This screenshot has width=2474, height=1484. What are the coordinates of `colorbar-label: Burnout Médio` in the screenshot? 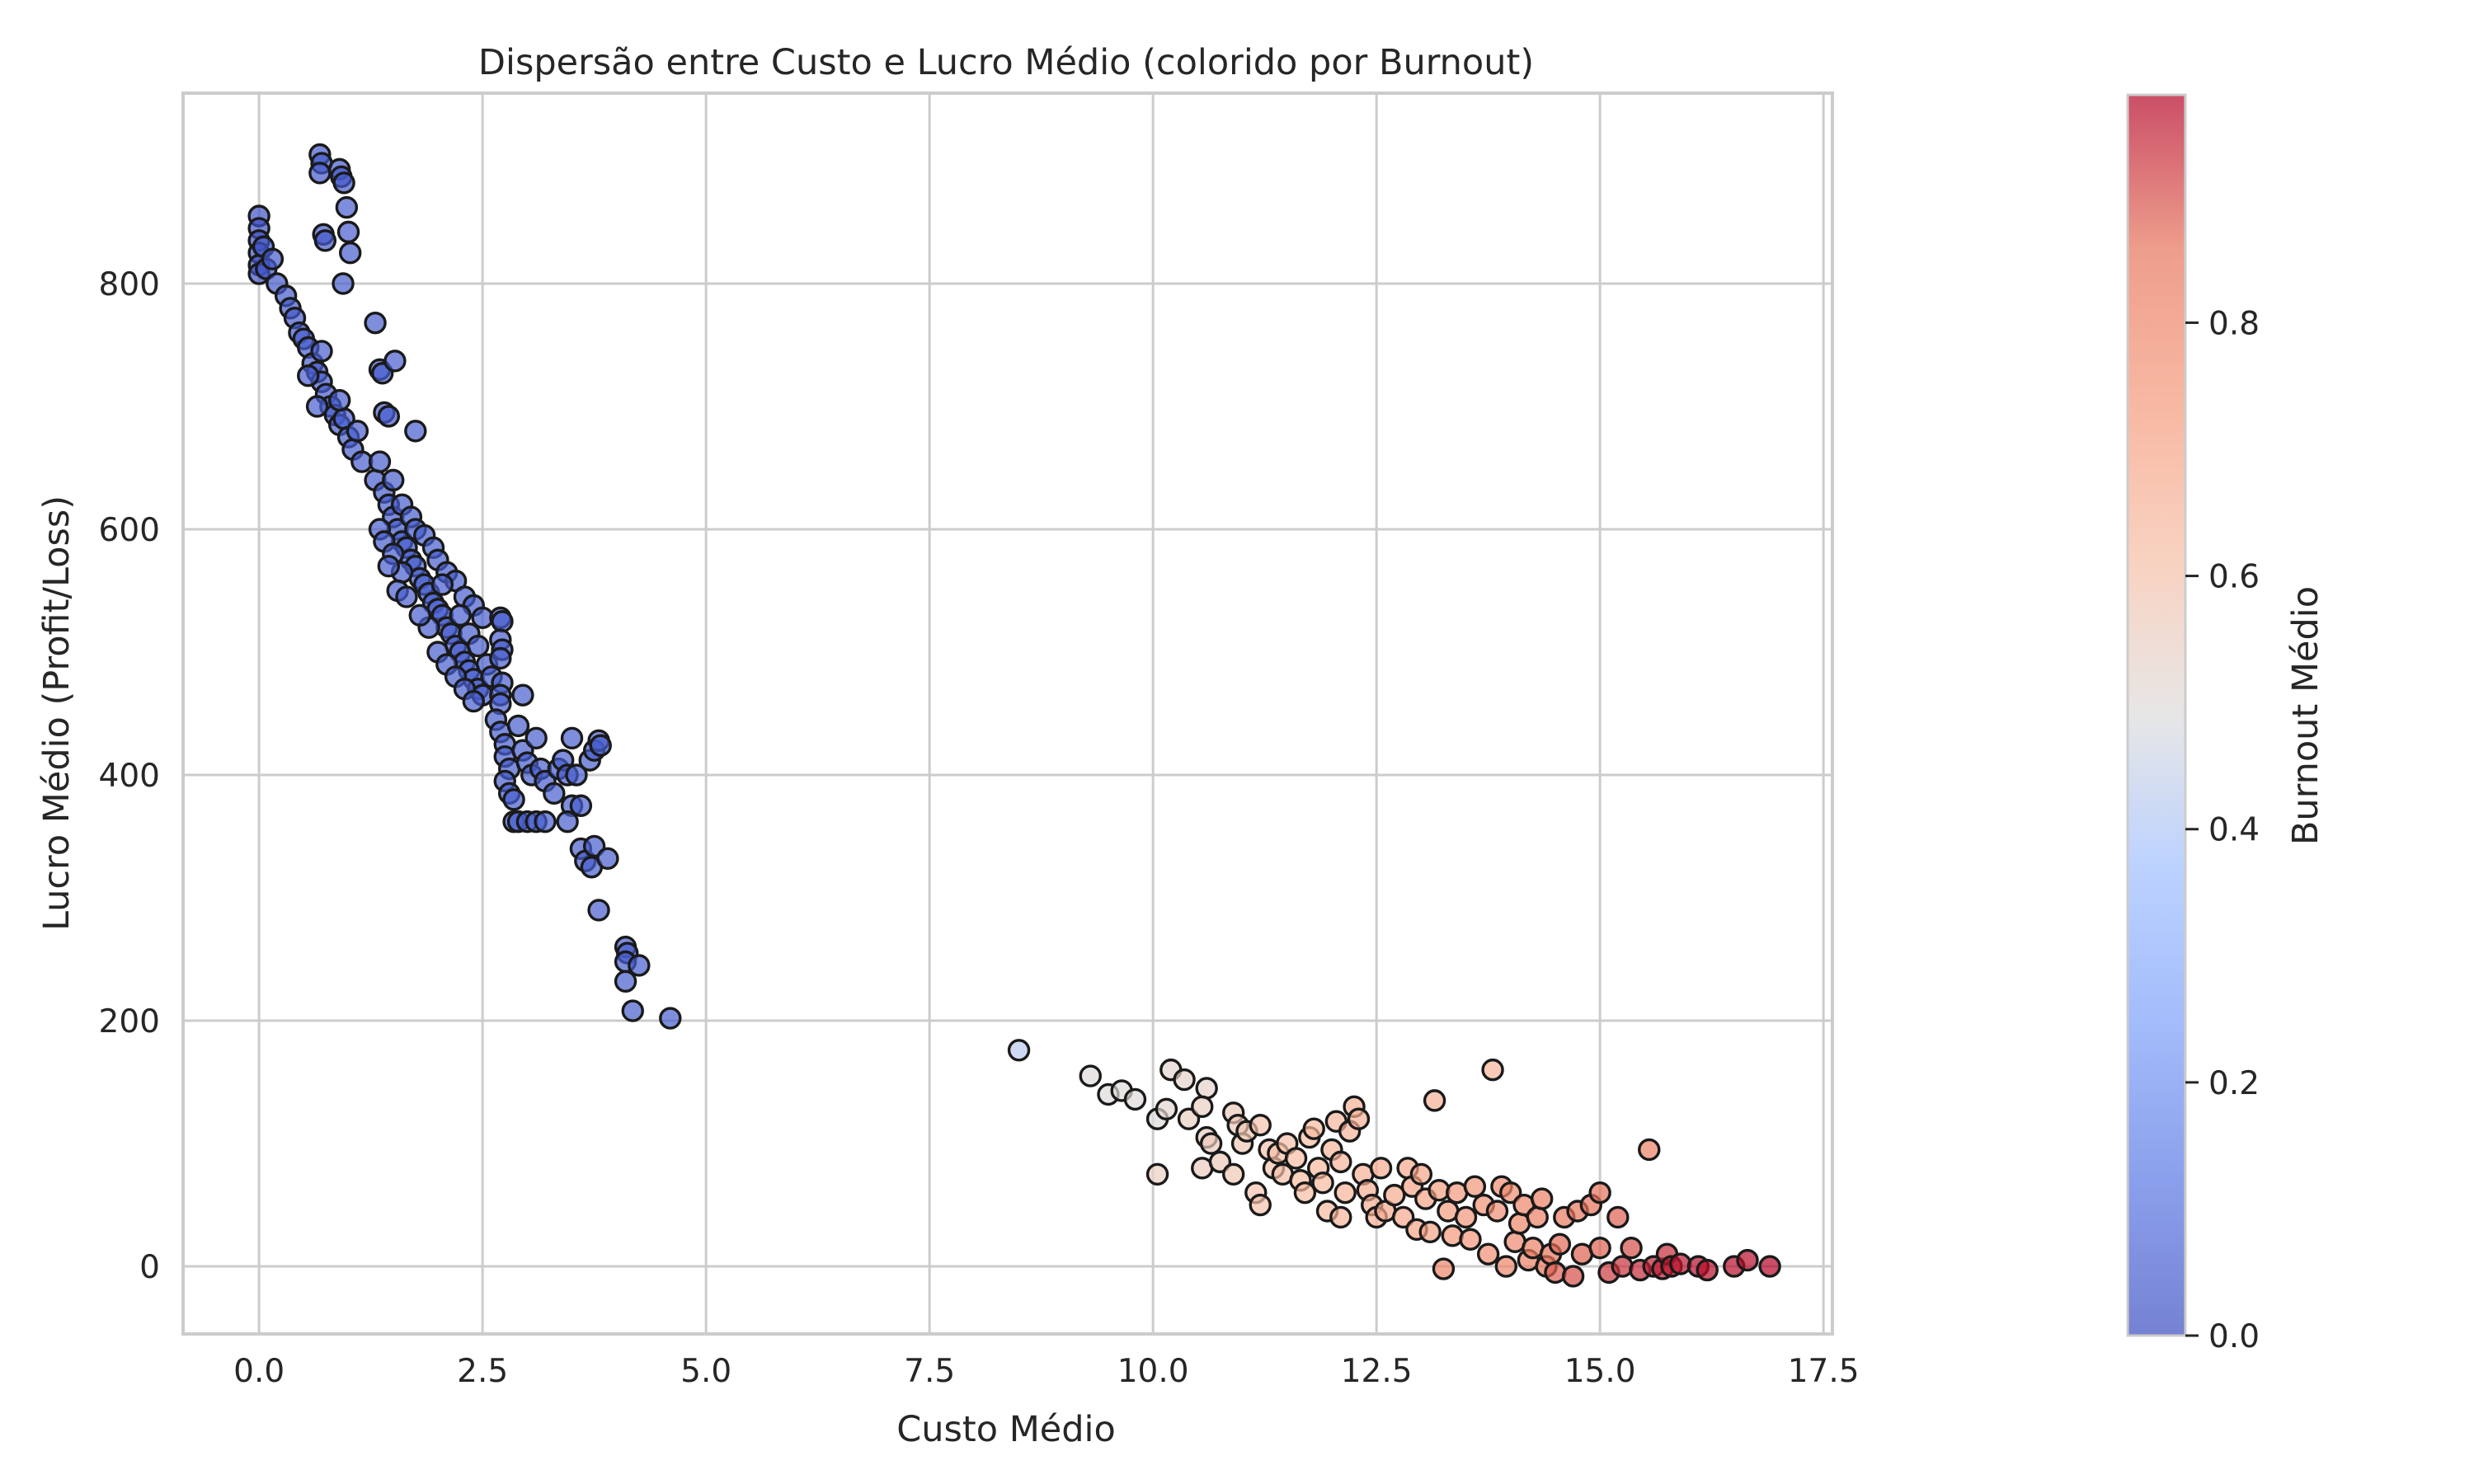 It's located at (2305, 715).